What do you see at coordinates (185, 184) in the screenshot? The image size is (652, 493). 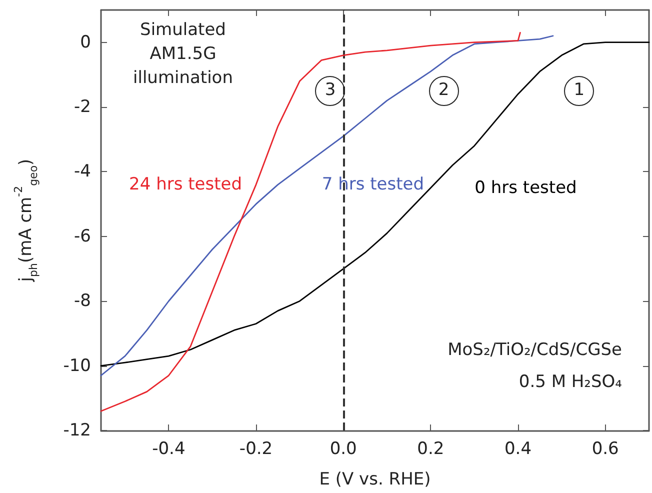 I see `series-label: 24 hrs tested` at bounding box center [185, 184].